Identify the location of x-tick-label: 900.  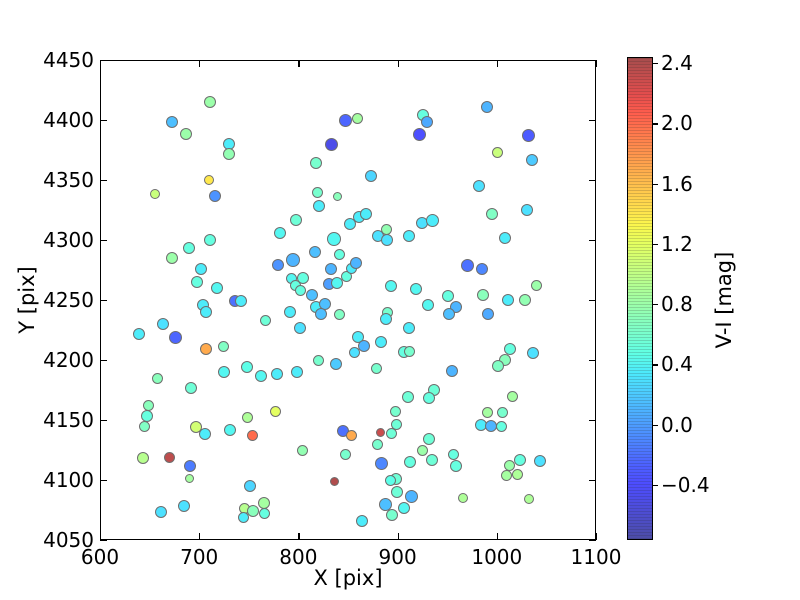
(397, 557).